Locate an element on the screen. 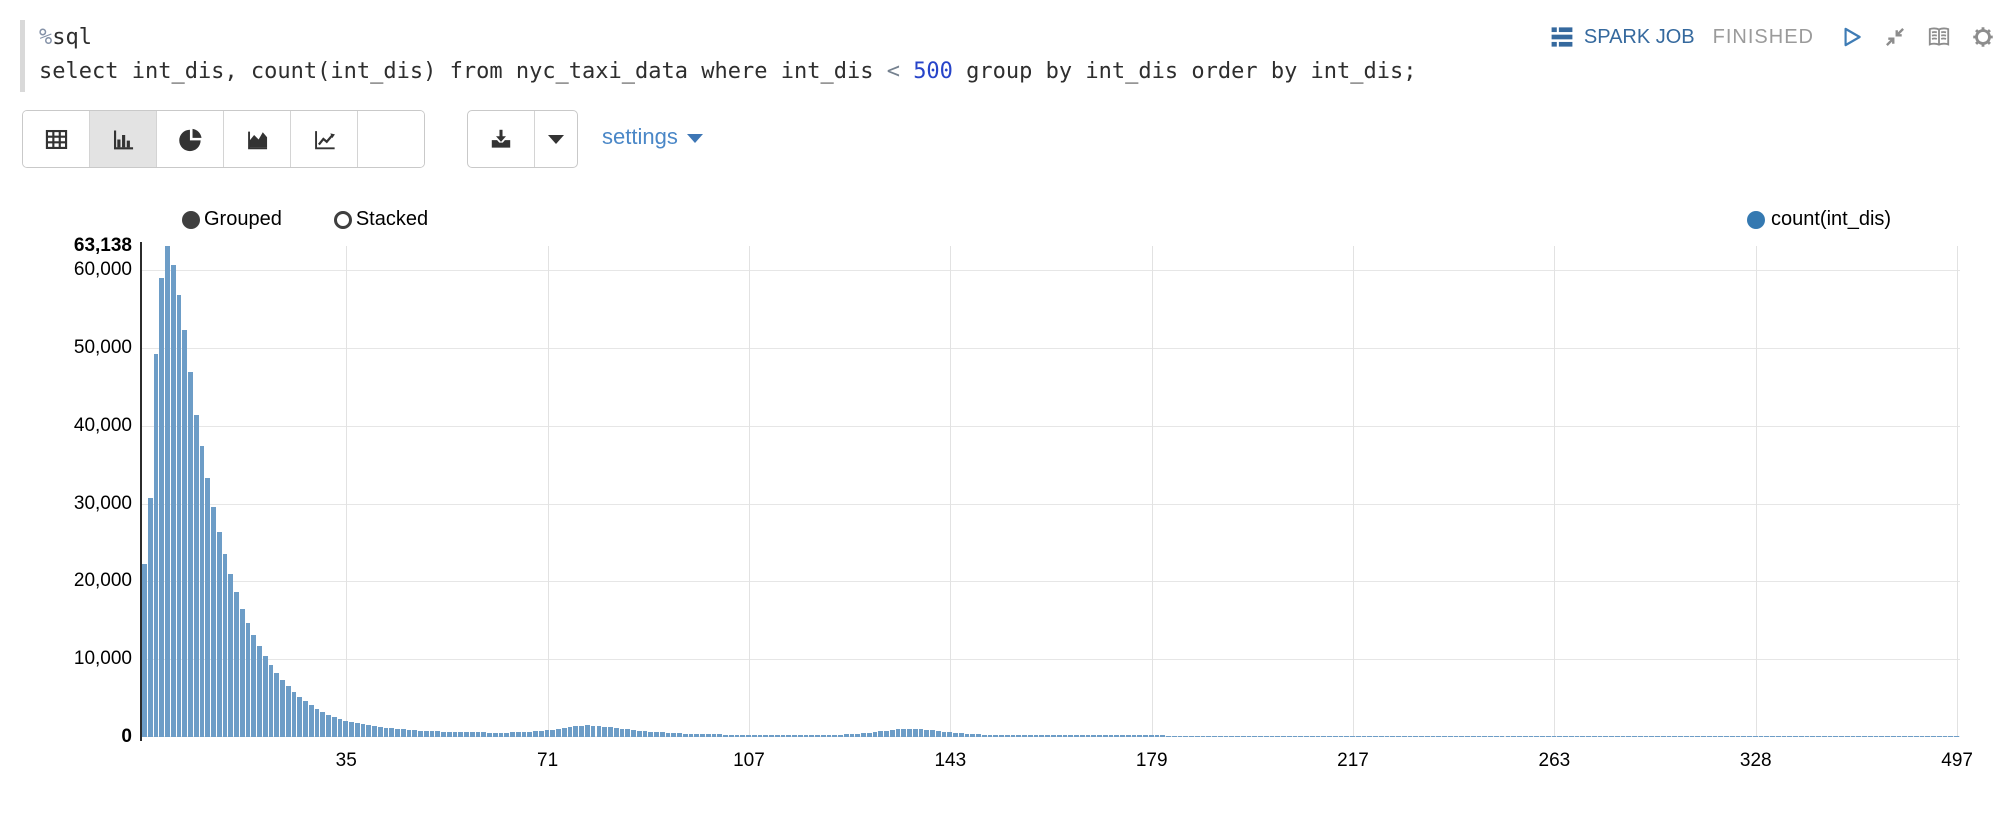 This screenshot has width=2002, height=826. legend-item: count(int_dis) is located at coordinates (1819, 219).